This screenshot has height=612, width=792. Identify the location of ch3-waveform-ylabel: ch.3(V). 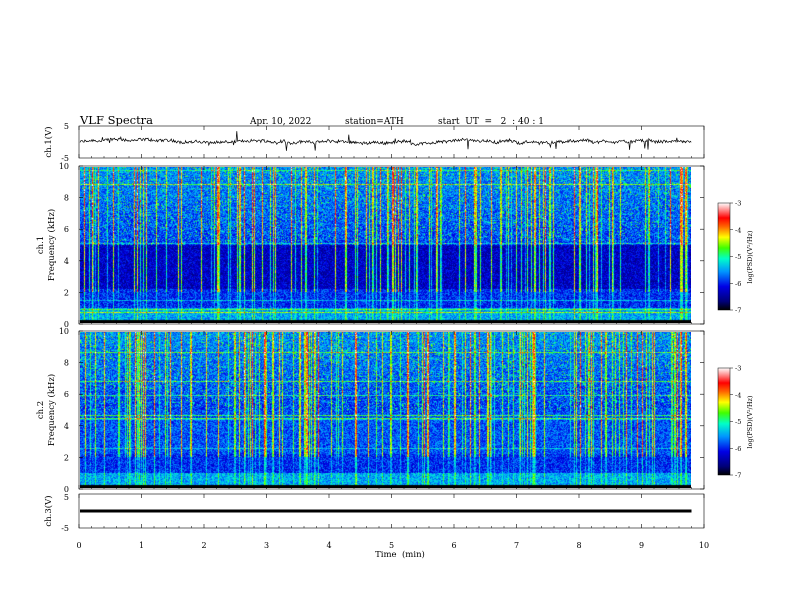
(48, 510).